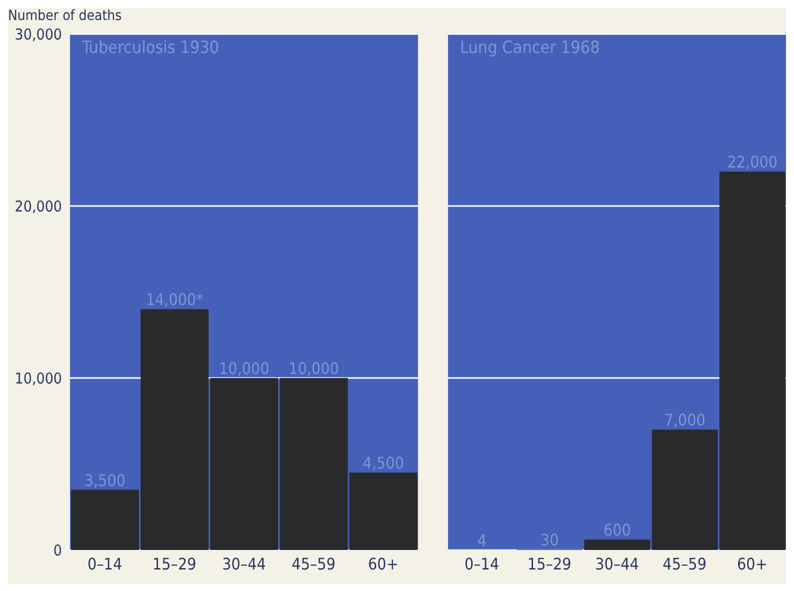 The width and height of the screenshot is (794, 591). What do you see at coordinates (38, 34) in the screenshot?
I see `y-tick-label: 30,000` at bounding box center [38, 34].